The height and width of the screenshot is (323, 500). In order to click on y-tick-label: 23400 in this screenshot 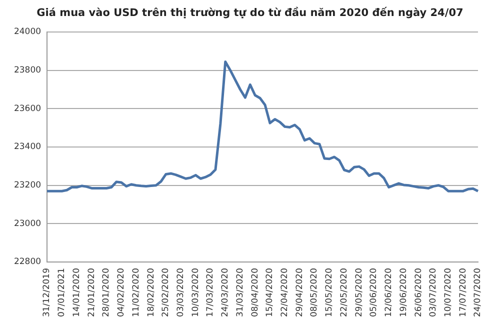, I will do `click(28, 147)`.